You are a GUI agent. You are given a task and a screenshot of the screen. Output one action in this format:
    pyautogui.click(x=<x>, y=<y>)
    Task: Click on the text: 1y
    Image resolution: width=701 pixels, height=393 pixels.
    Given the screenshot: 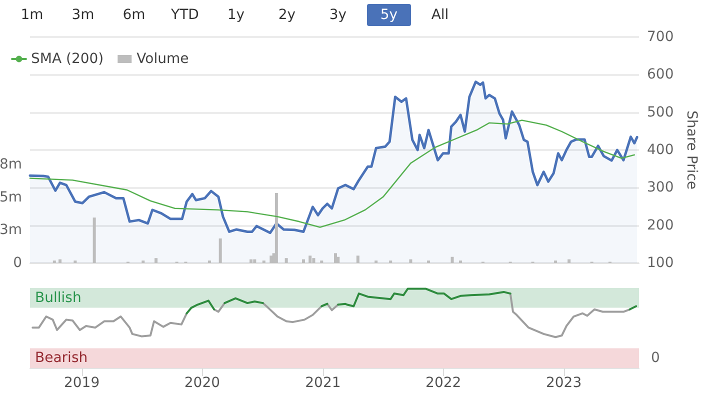 What is the action you would take?
    pyautogui.click(x=236, y=15)
    